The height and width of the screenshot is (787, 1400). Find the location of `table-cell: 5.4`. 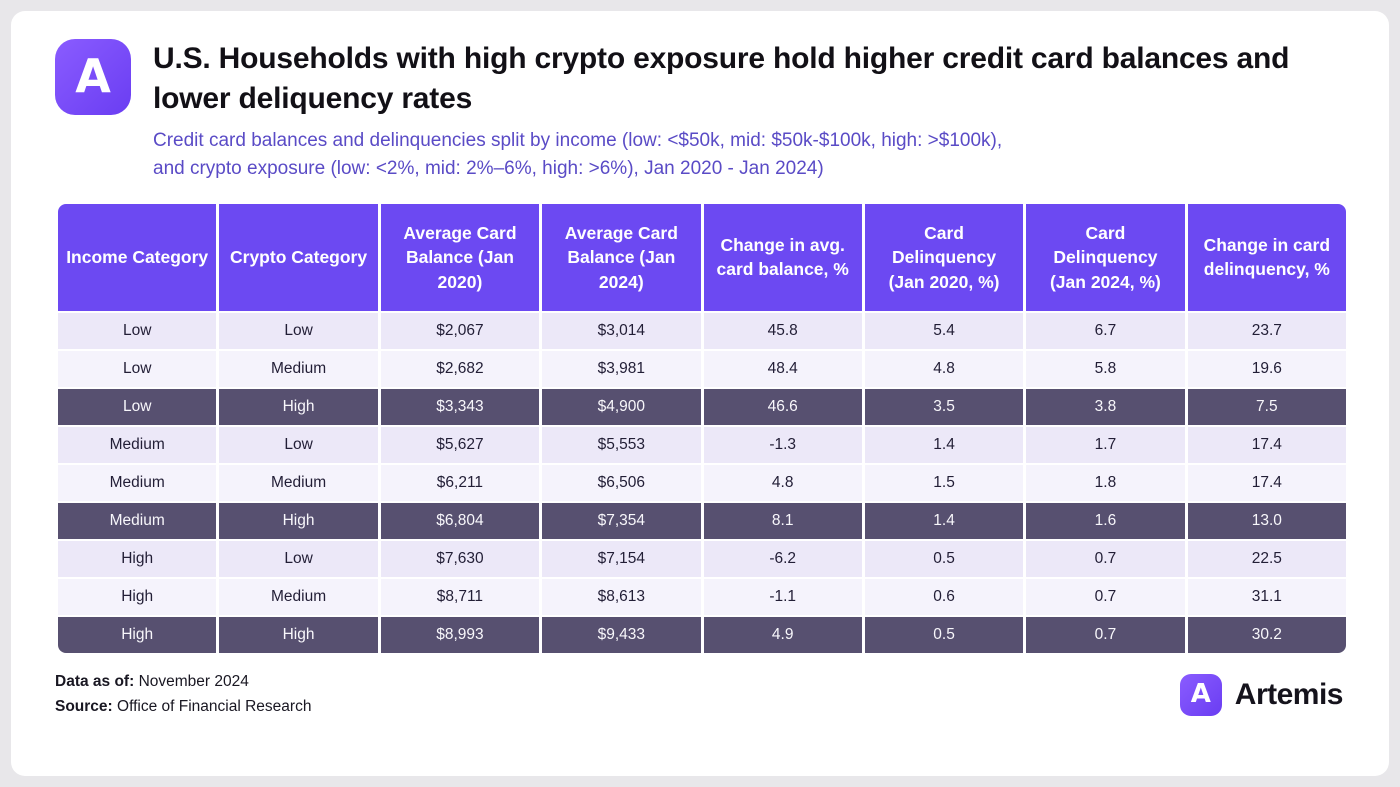

table-cell: 5.4 is located at coordinates (944, 330).